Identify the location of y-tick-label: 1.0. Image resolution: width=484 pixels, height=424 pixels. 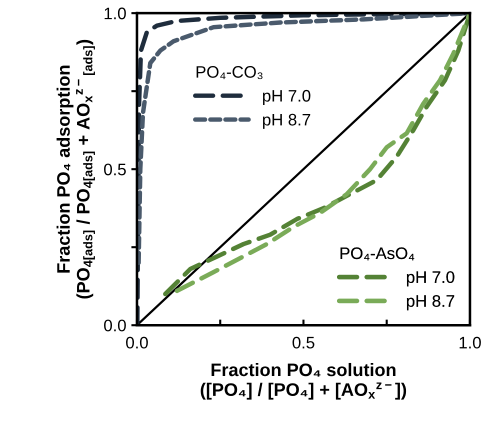
(115, 14).